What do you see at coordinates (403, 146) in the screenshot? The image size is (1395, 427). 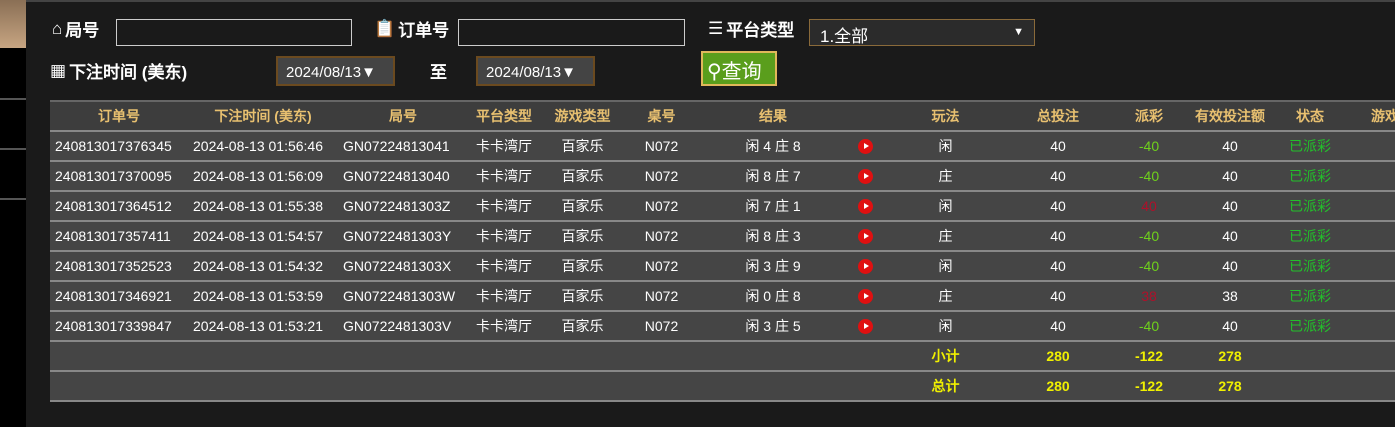 I see `round-id-cell: GN07224813041` at bounding box center [403, 146].